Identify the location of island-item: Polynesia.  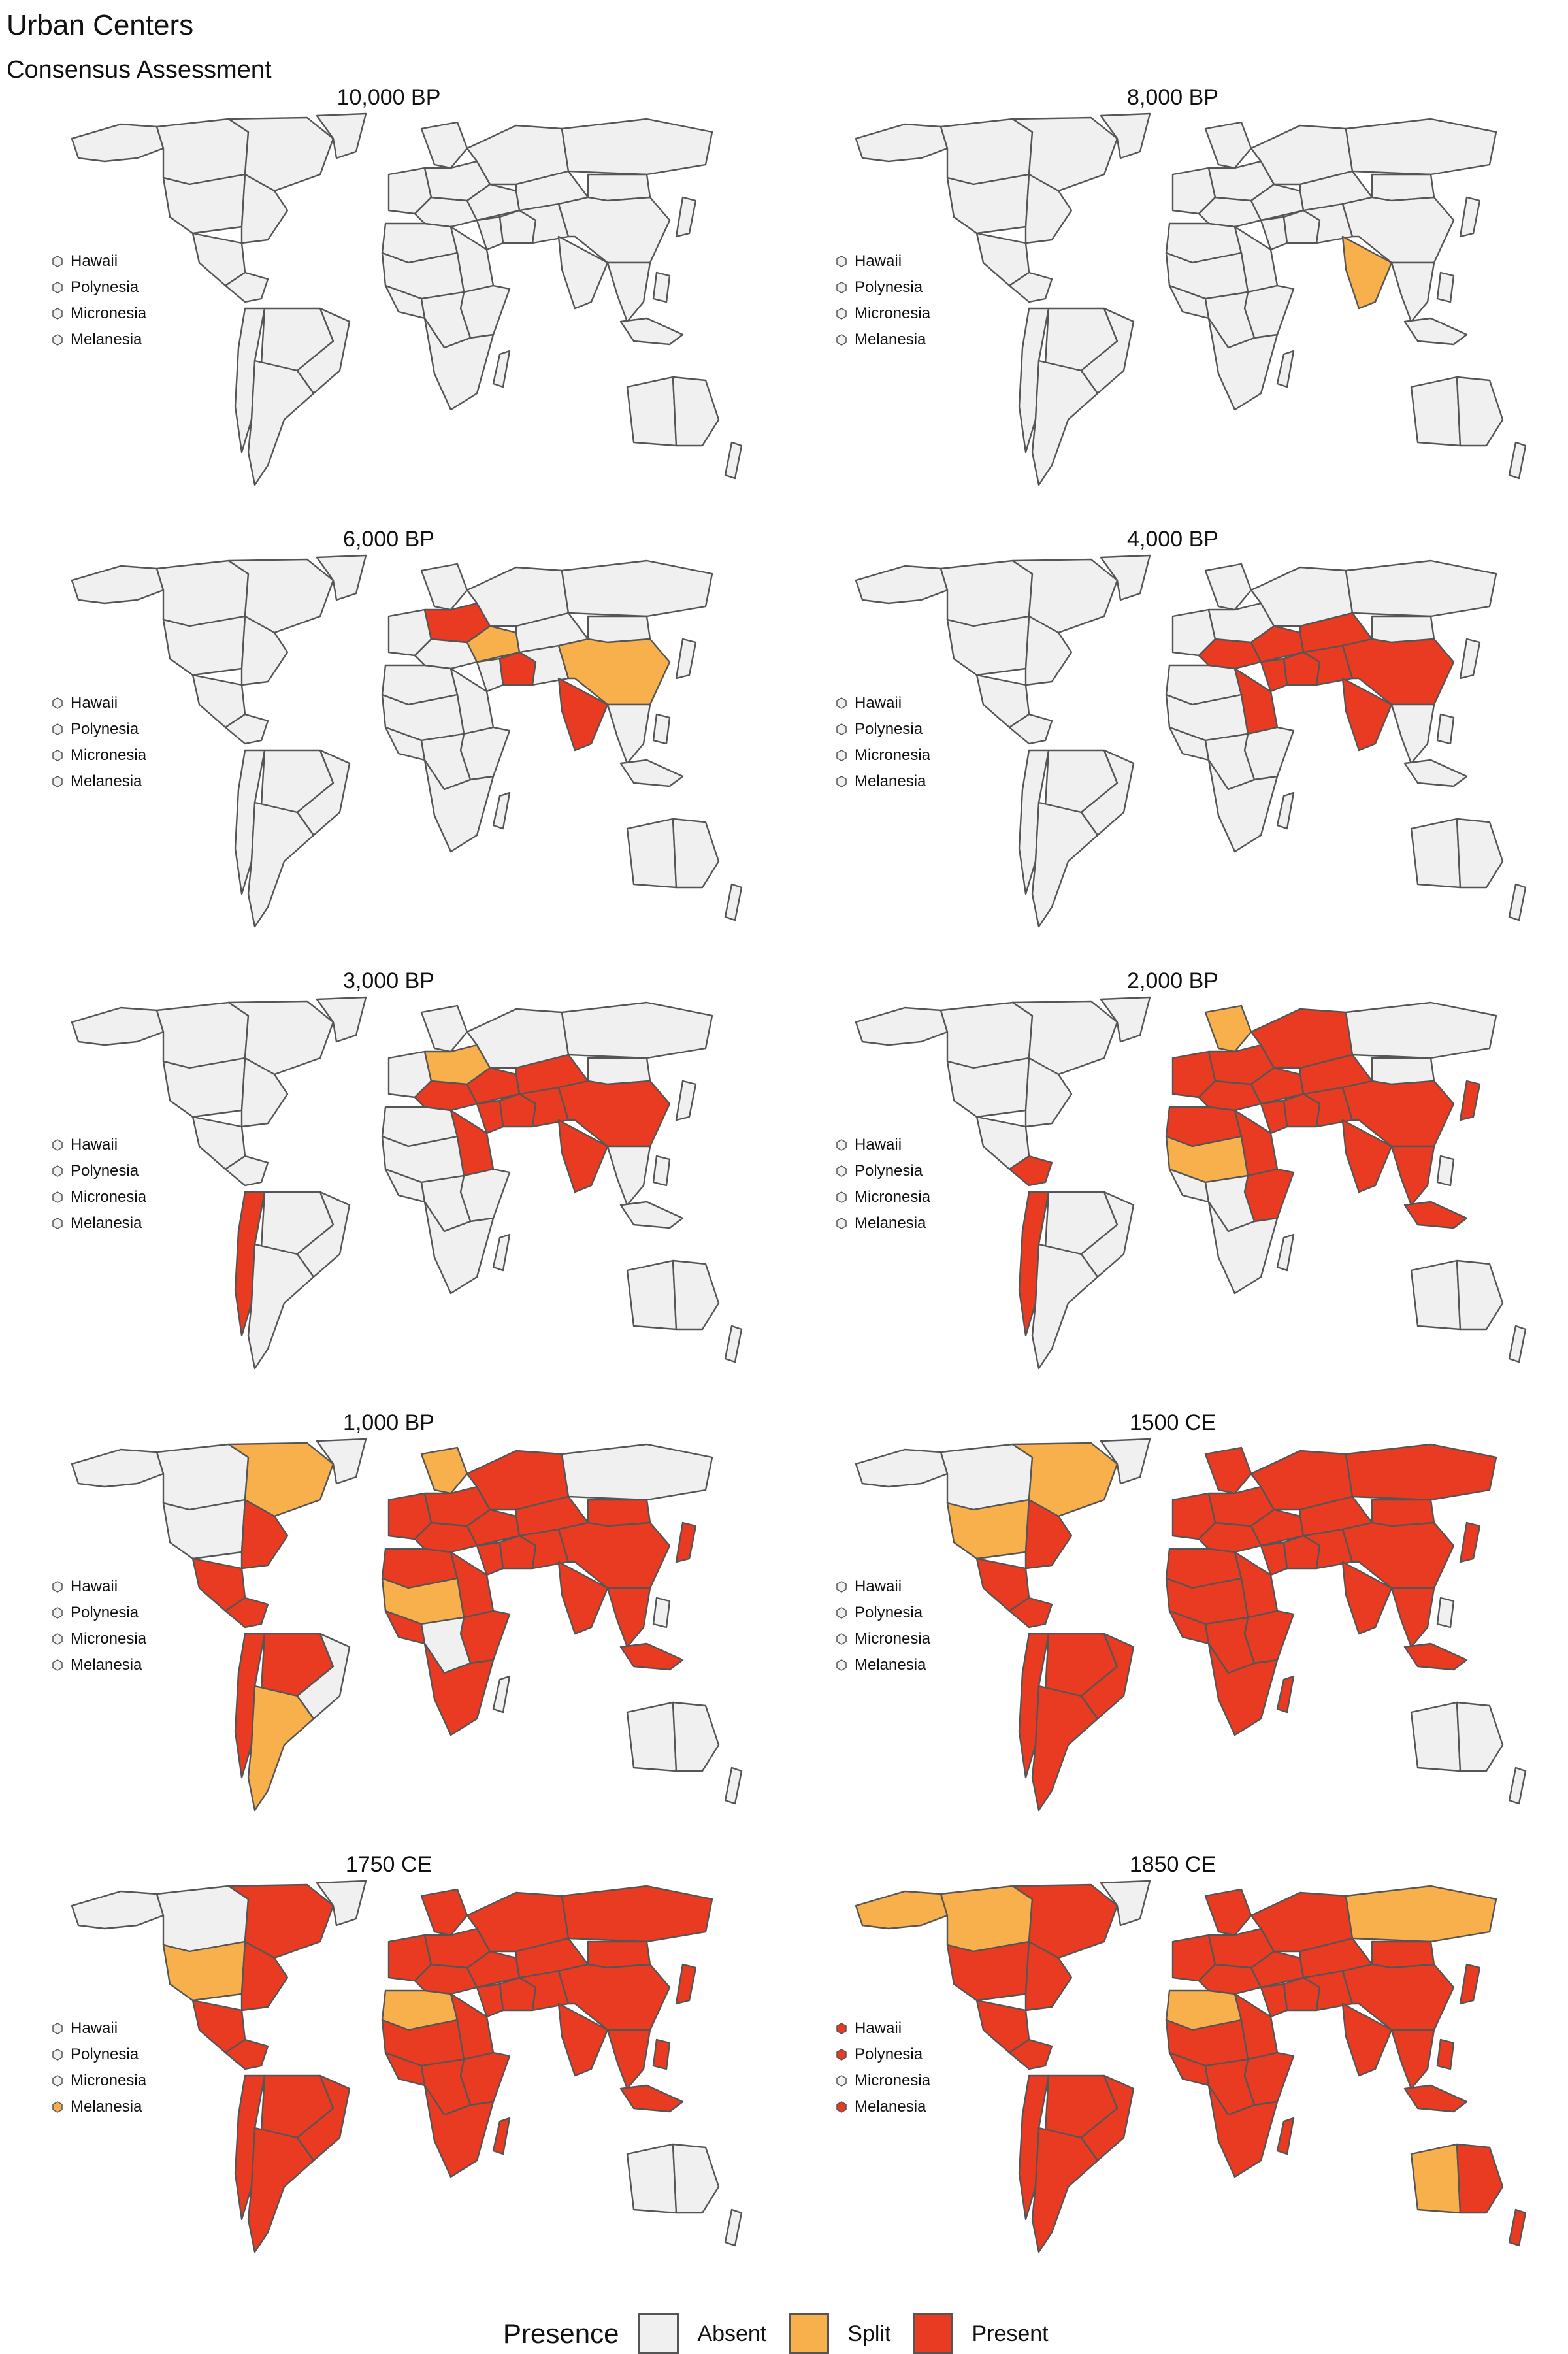
(98, 1171).